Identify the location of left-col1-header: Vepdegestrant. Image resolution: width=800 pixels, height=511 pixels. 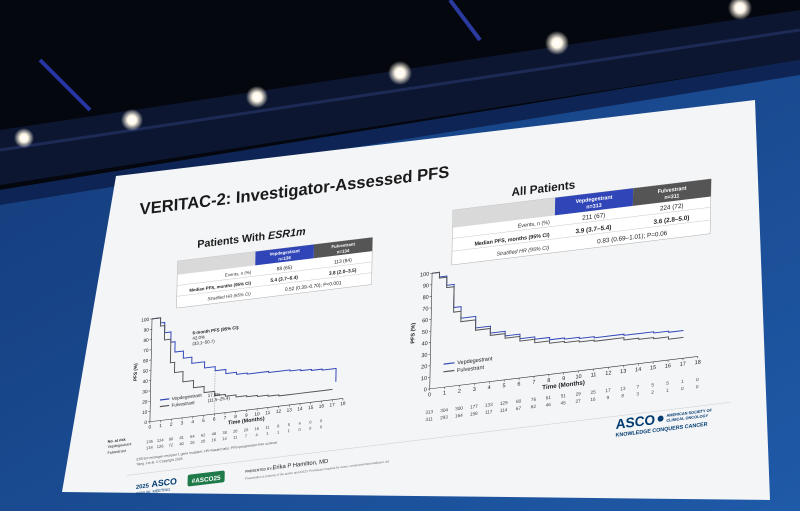
(285, 252).